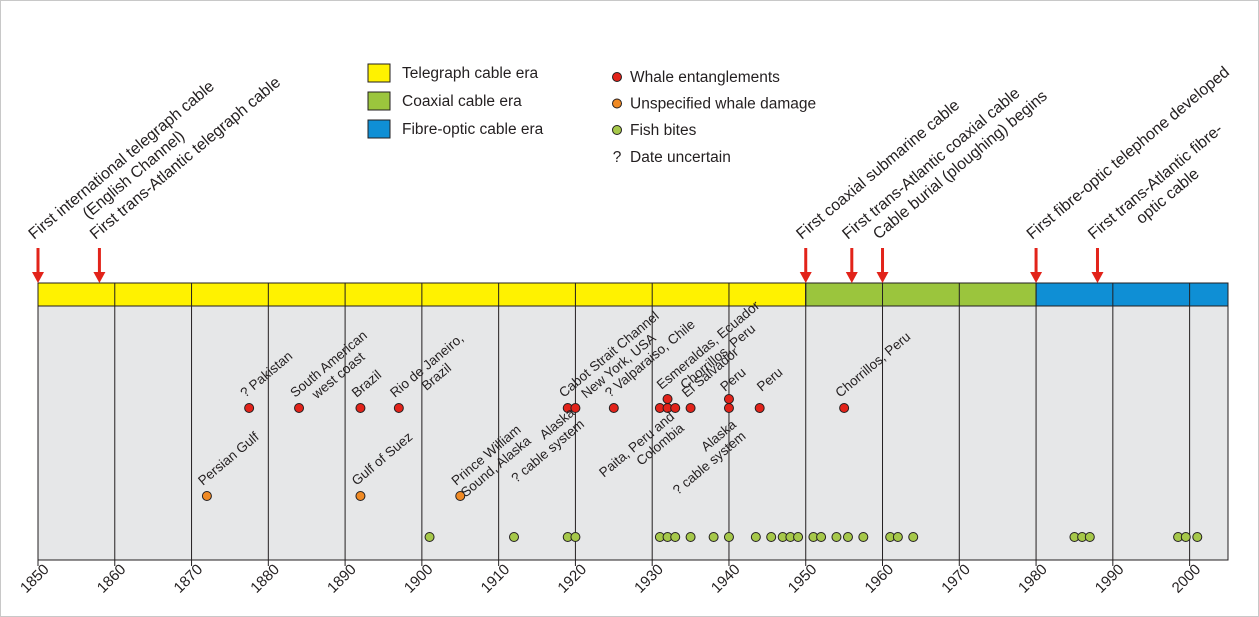 The width and height of the screenshot is (1259, 617). Describe the element at coordinates (663, 130) in the screenshot. I see `legend-label: Fish bites` at that location.